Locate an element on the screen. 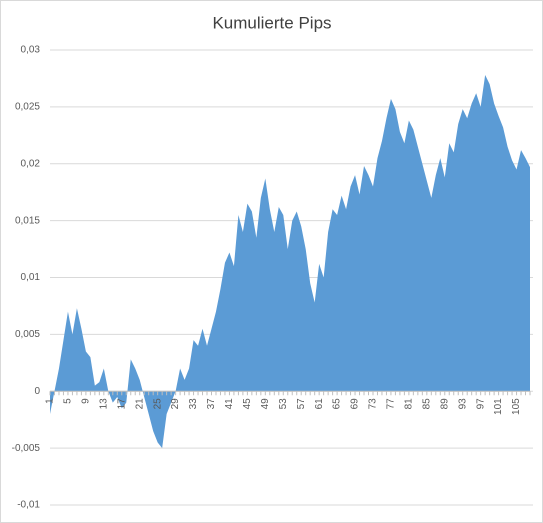 The width and height of the screenshot is (543, 523). y-tick-label: -0,005 is located at coordinates (26, 448).